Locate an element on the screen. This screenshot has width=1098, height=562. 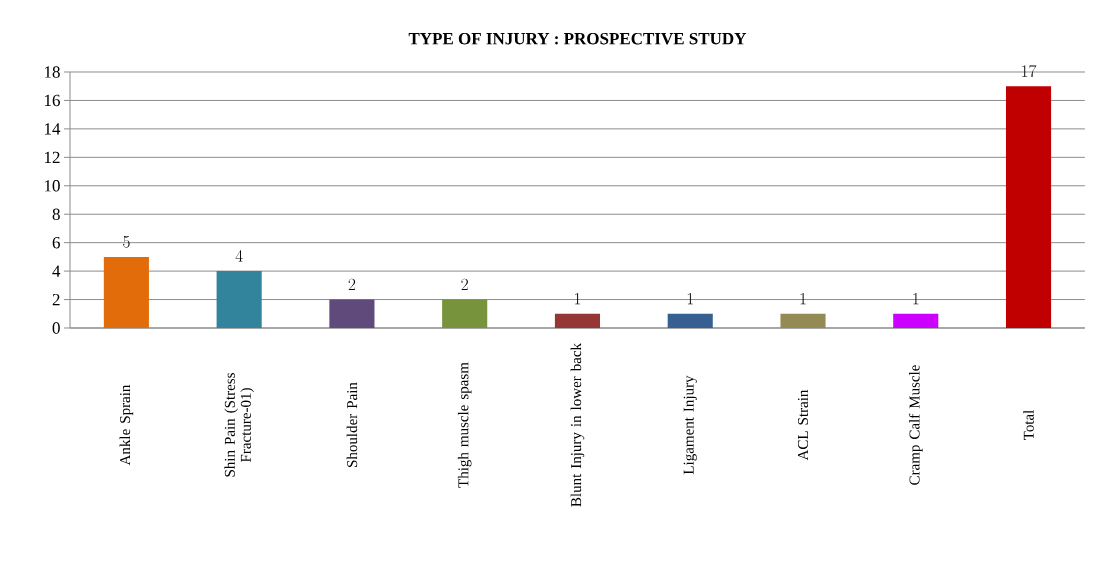
x-tick-label: Cramp Calf Muscle is located at coordinates (915, 425).